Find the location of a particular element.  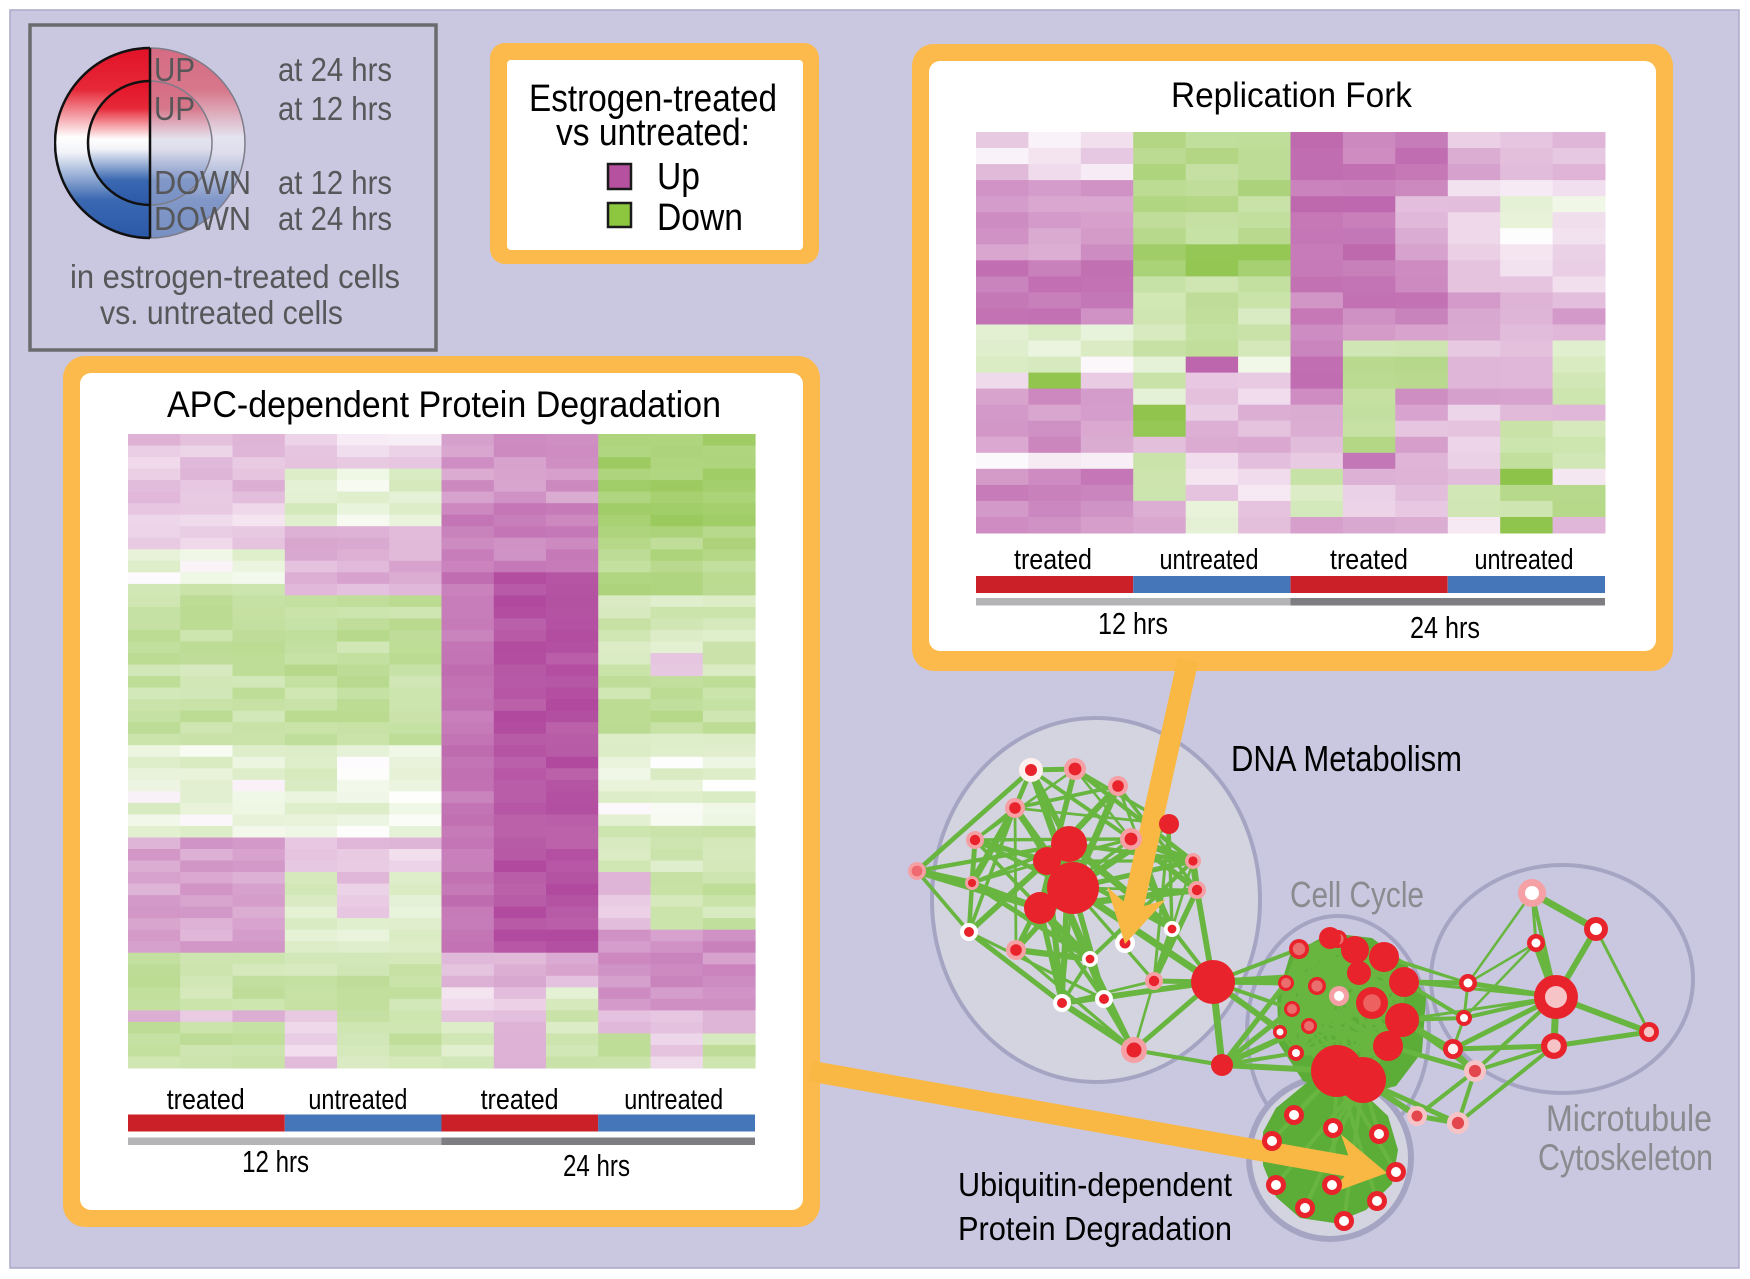

svg-text: in estrogen-treated cells is located at coordinates (235, 276).